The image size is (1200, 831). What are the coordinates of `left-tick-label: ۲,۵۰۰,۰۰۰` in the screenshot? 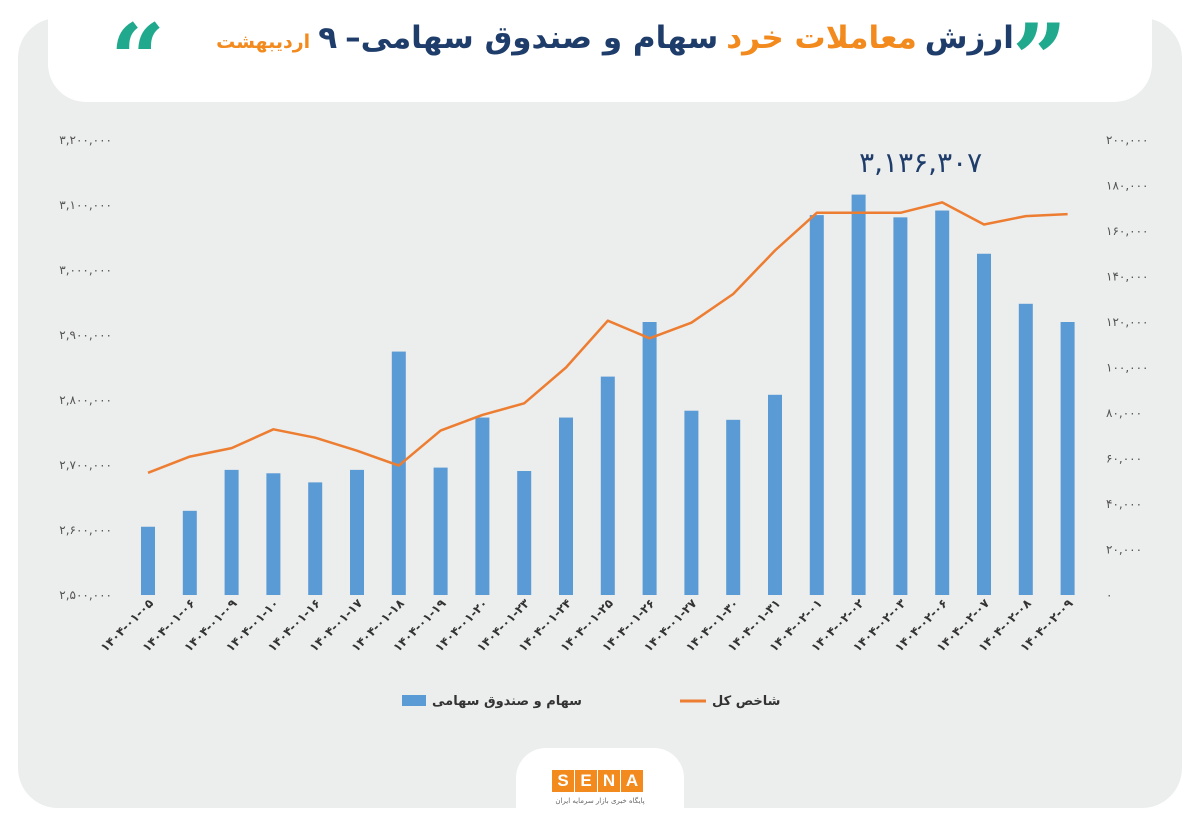 It's located at (85, 595).